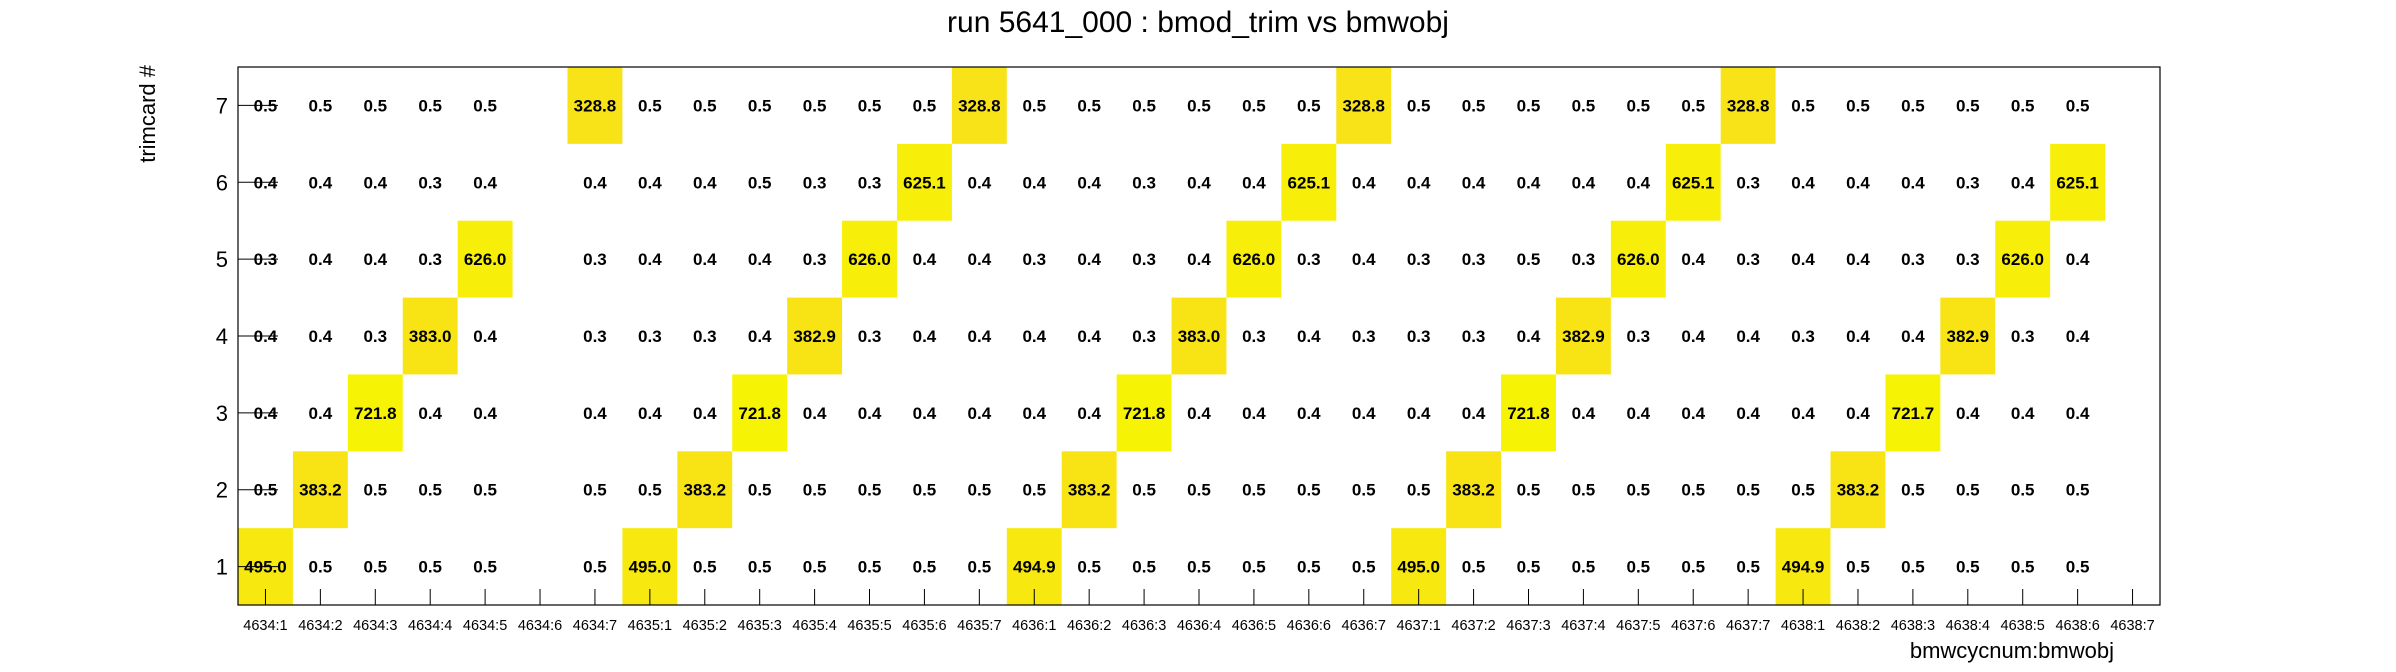 This screenshot has height=672, width=2396. Describe the element at coordinates (321, 336) in the screenshot. I see `cell-value-4634:2-4: 0.4` at that location.